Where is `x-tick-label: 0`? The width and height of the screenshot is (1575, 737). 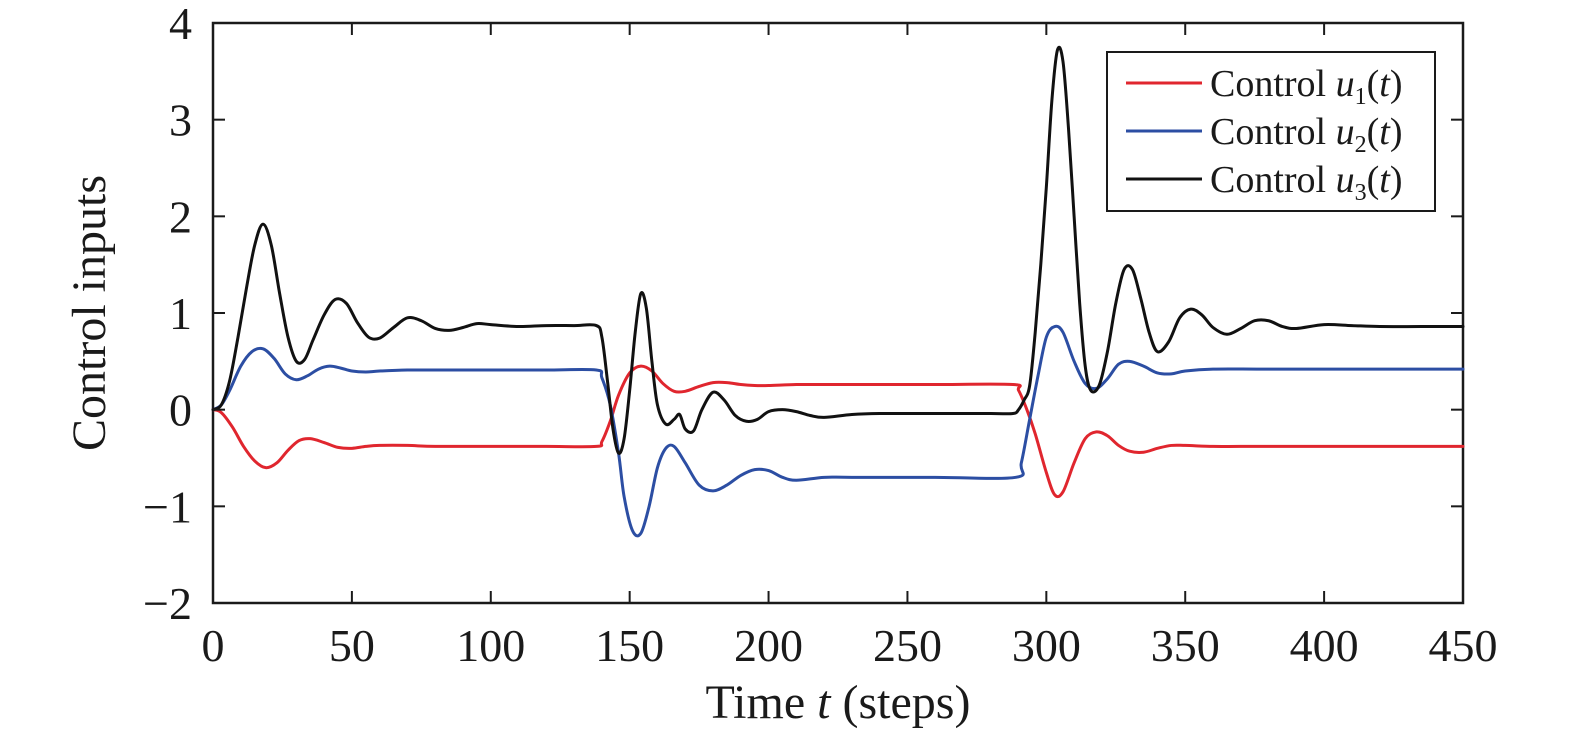
x-tick-label: 0 is located at coordinates (213, 645).